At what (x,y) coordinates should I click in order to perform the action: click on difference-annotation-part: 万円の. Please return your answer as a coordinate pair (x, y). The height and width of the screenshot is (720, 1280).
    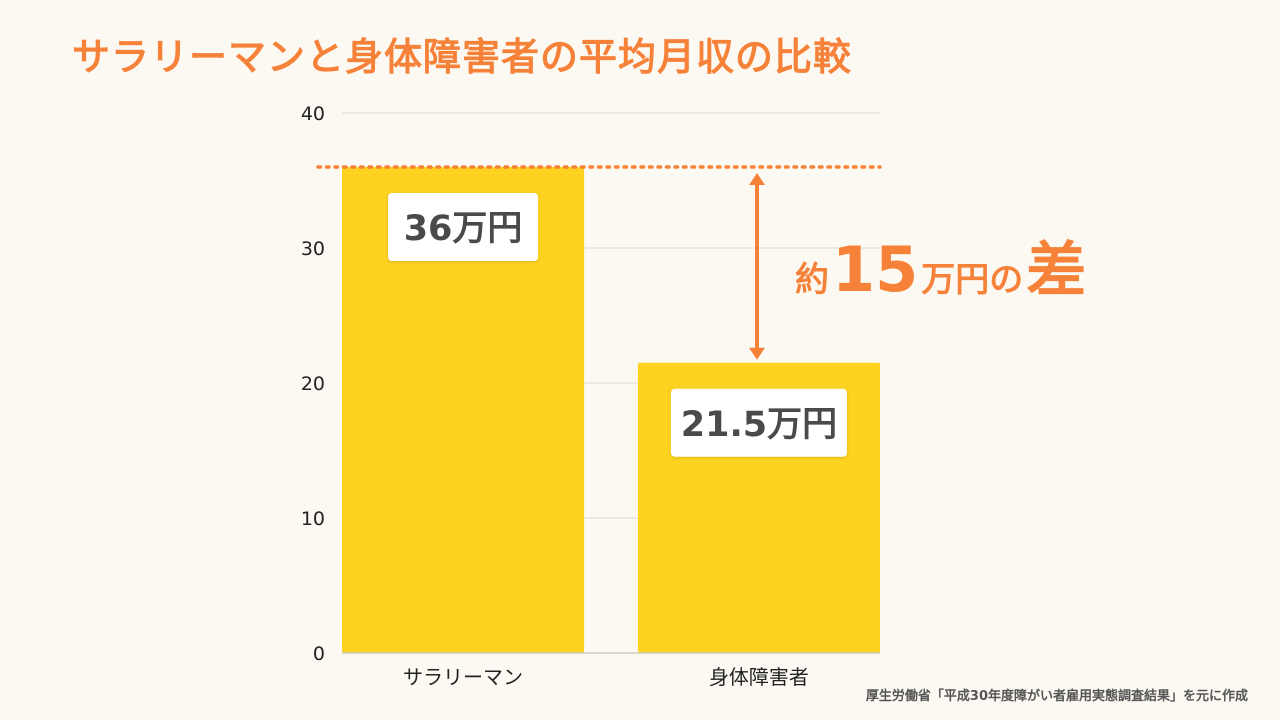
    Looking at the image, I should click on (972, 280).